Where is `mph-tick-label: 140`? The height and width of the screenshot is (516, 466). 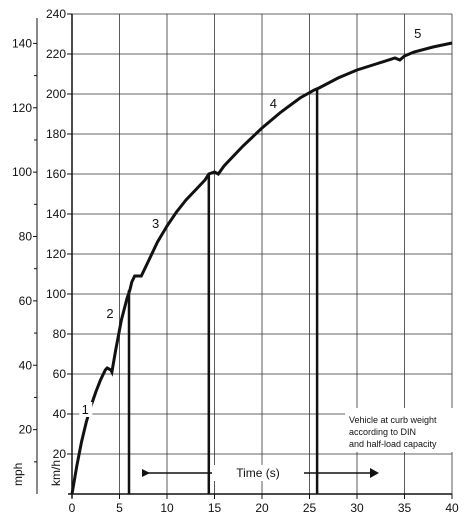
mph-tick-label: 140 is located at coordinates (22, 43).